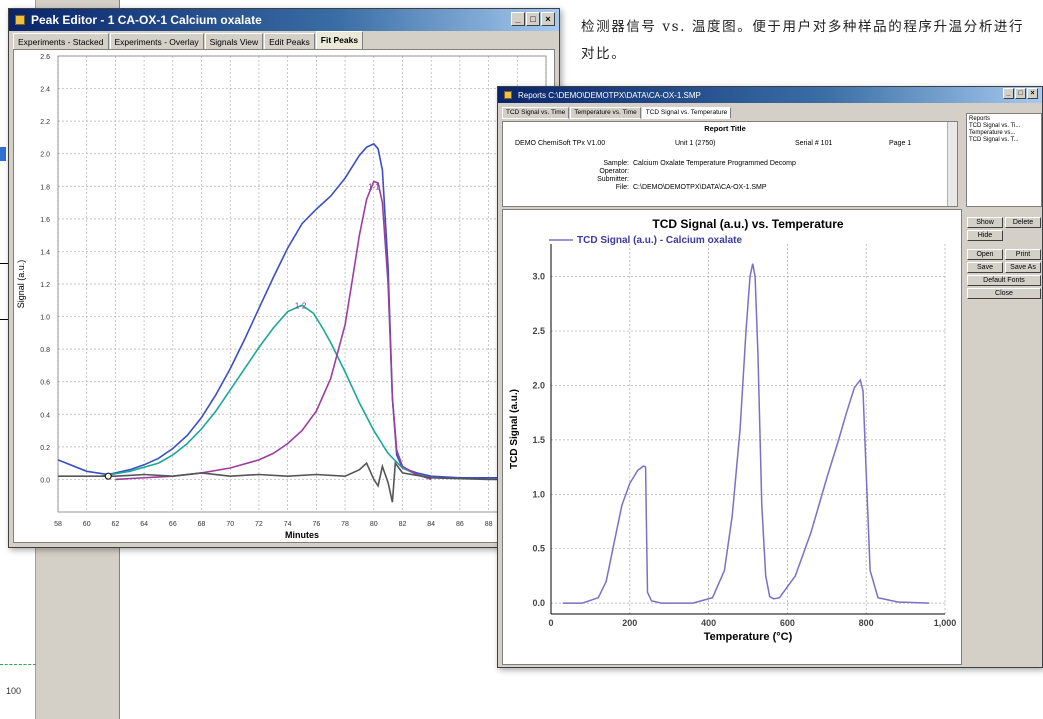  What do you see at coordinates (945, 623) in the screenshot?
I see `x-tick-label: 1,000` at bounding box center [945, 623].